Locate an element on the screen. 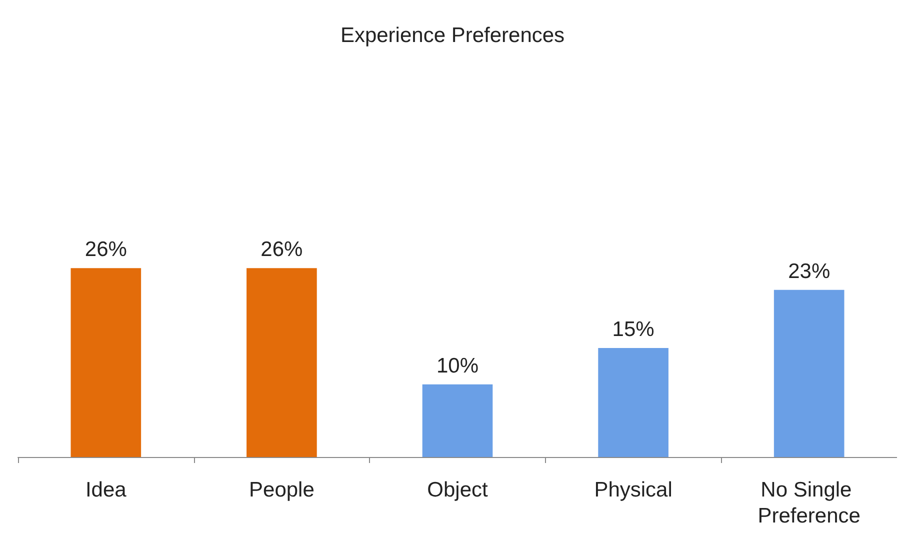  x-tick-label: Physical is located at coordinates (633, 490).